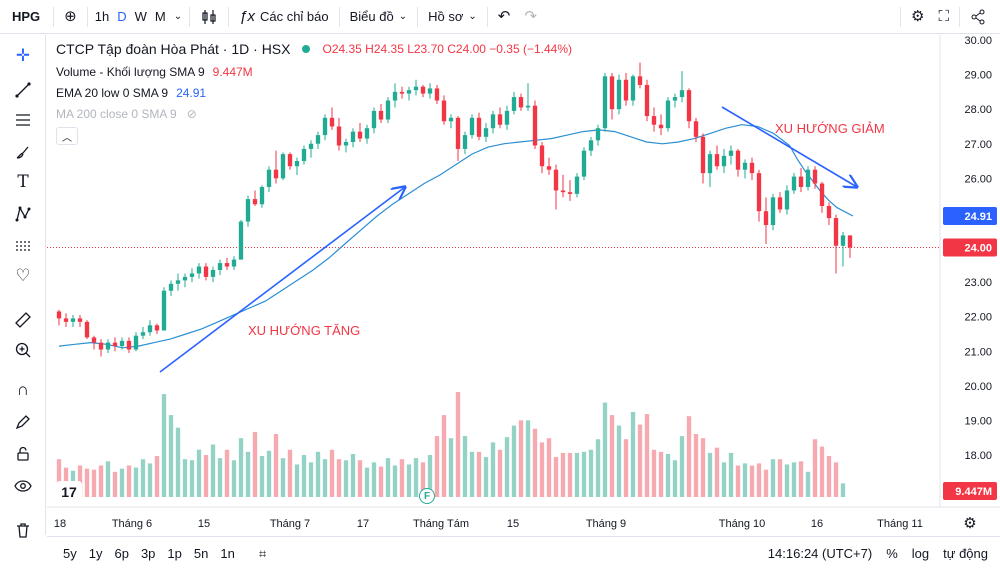 The image size is (1000, 570). Describe the element at coordinates (978, 41) in the screenshot. I see `price-tick-label: 30.00` at that location.